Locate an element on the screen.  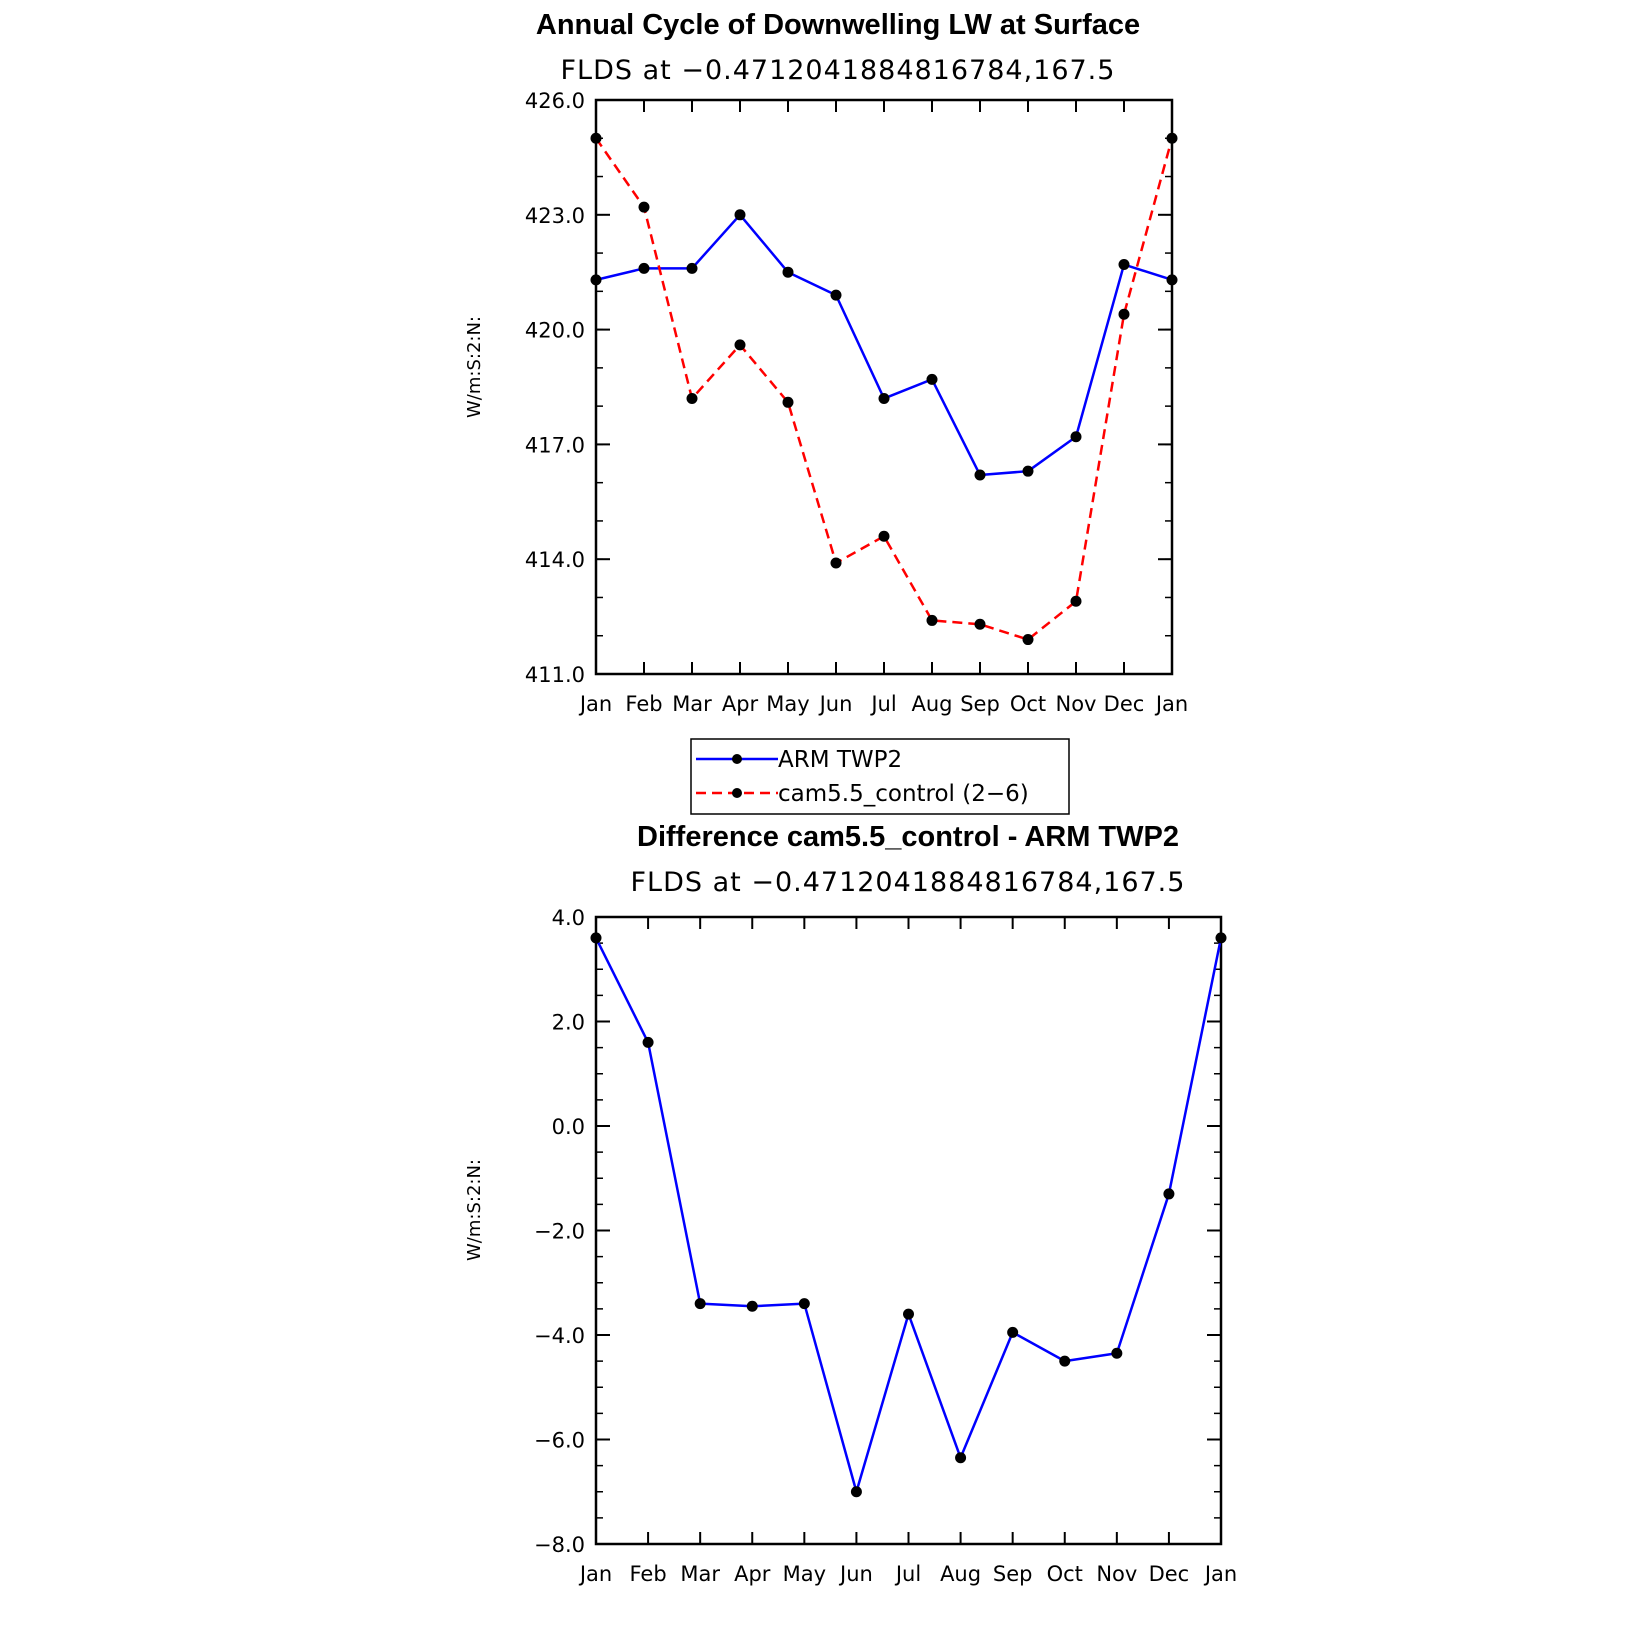
chart2-x-tick-label: Feb is located at coordinates (647, 1574).